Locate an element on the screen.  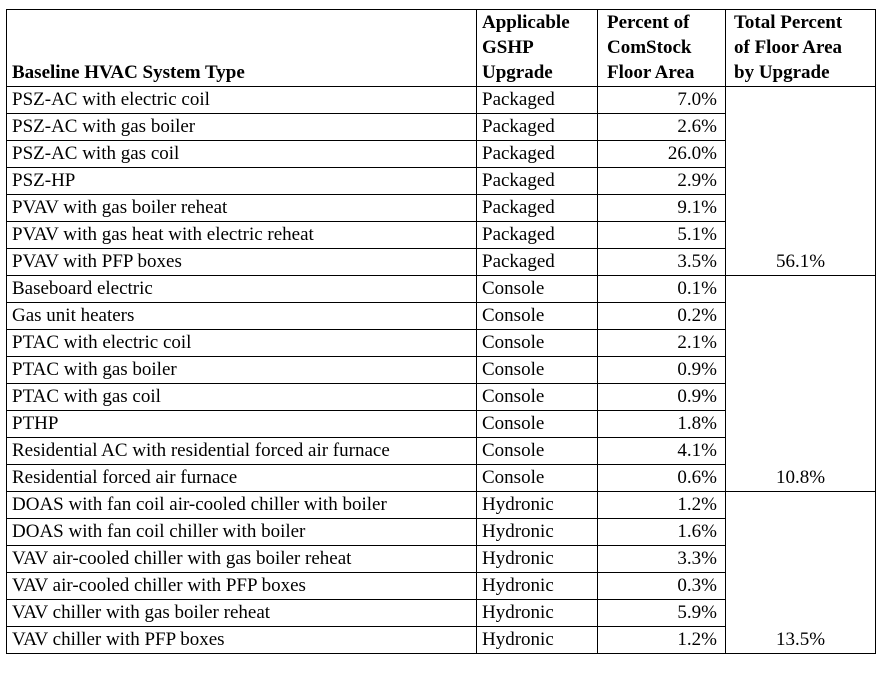
percent-cell: 1.8% is located at coordinates (661, 424).